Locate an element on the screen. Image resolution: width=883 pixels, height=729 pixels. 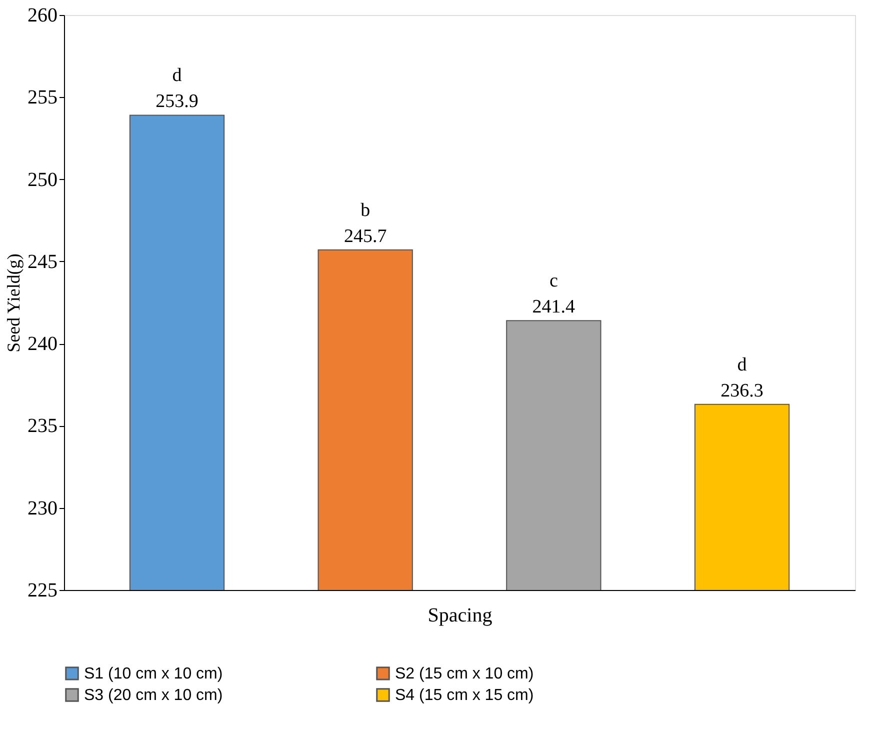
annotation: c is located at coordinates (553, 281).